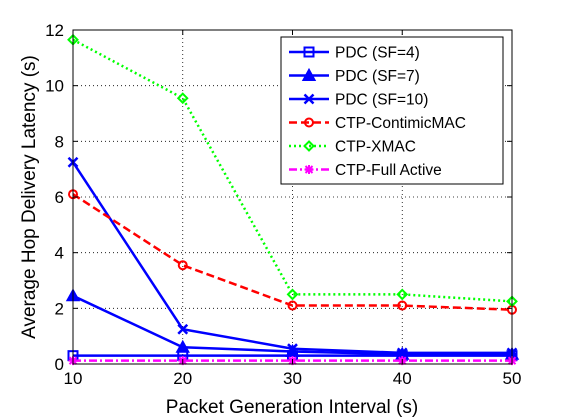 The width and height of the screenshot is (561, 419). I want to click on x-tick-label: 50, so click(512, 378).